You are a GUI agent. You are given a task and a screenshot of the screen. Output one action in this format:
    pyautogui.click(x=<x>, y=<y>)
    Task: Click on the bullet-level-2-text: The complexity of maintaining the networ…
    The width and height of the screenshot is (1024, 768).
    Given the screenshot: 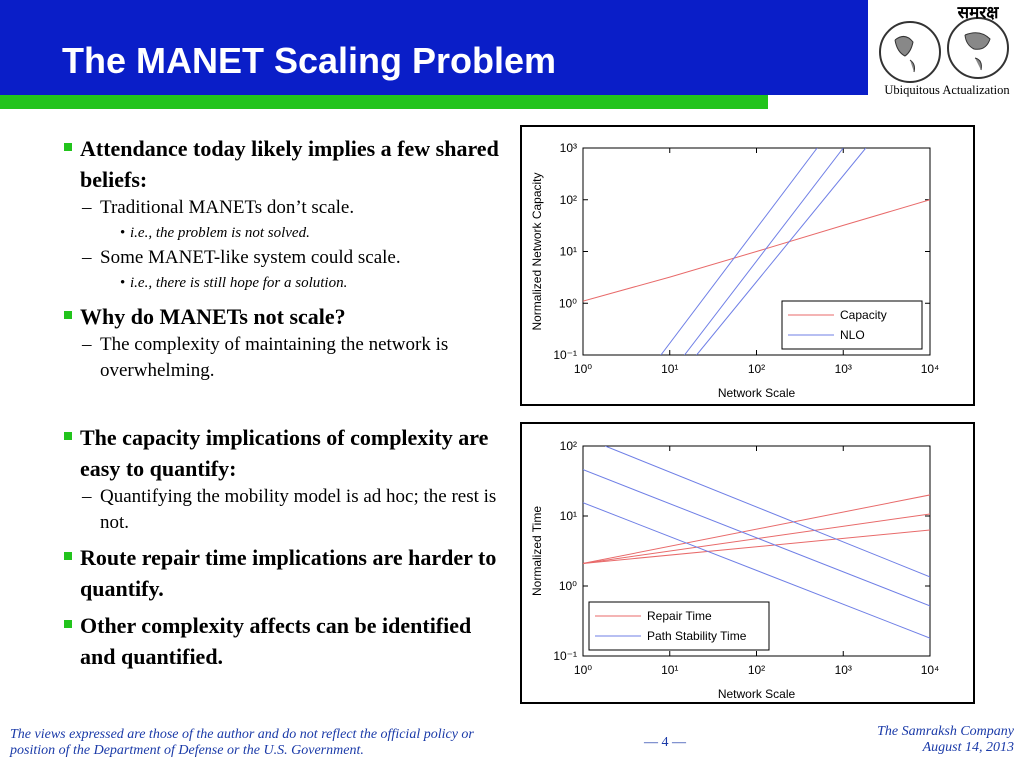 What is the action you would take?
    pyautogui.click(x=274, y=357)
    